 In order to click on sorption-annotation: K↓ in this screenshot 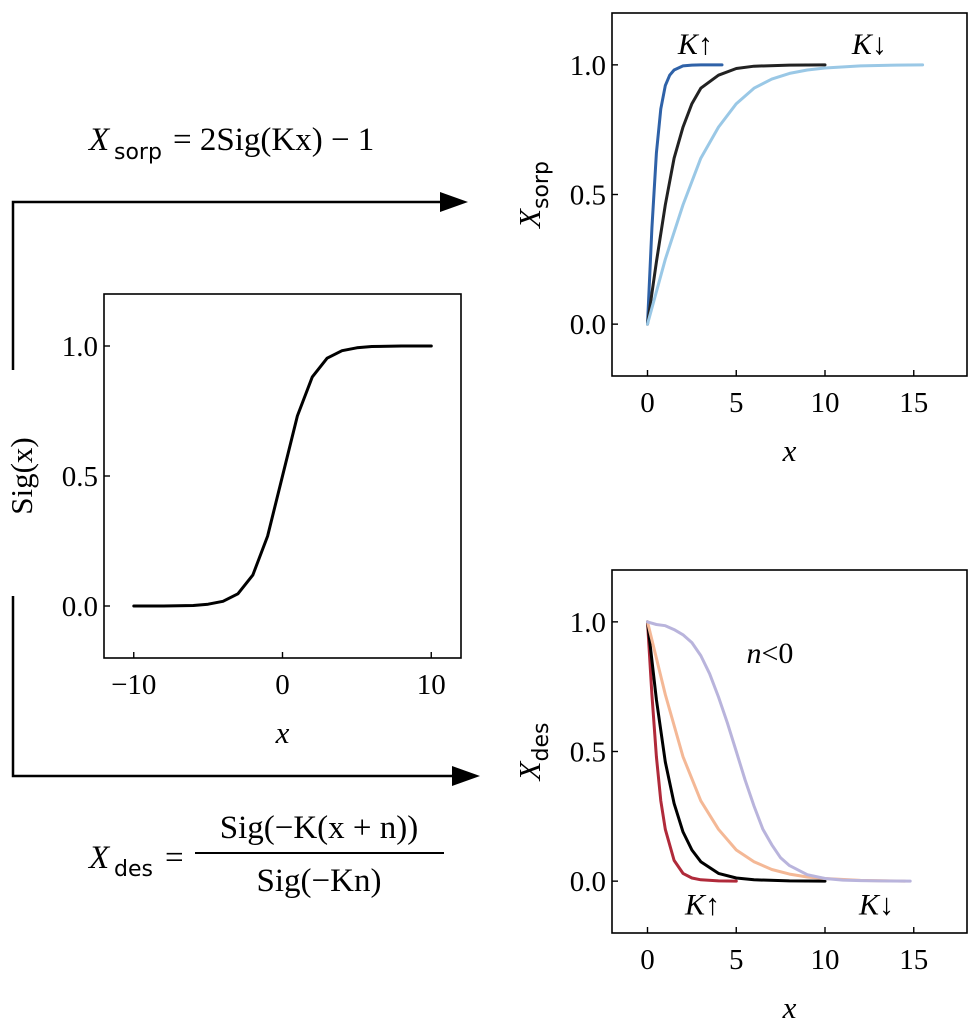, I will do `click(869, 44)`.